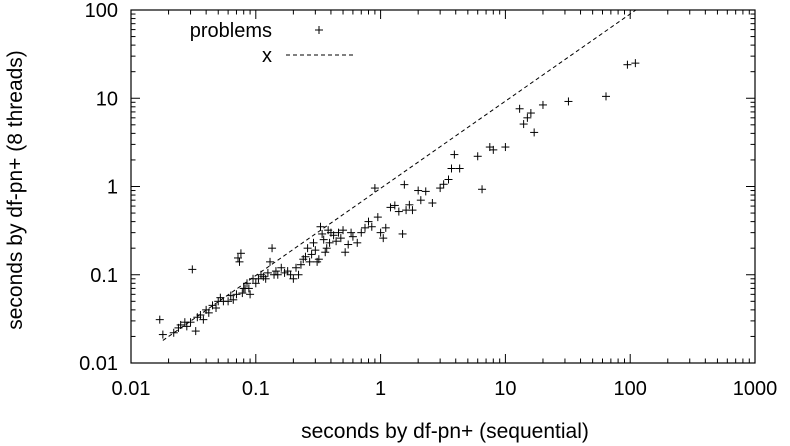 This screenshot has width=790, height=446. Describe the element at coordinates (98, 364) in the screenshot. I see `y-tick-label: 0.01` at that location.